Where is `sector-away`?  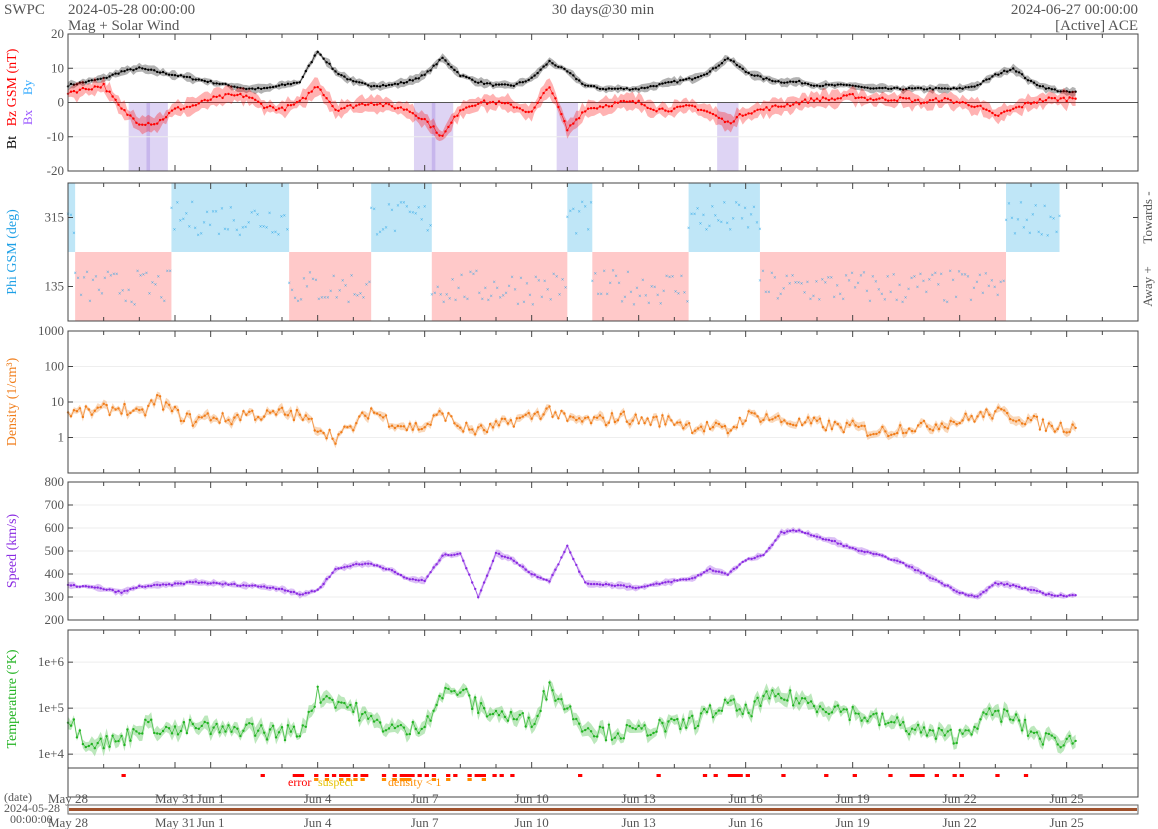 sector-away is located at coordinates (640, 286).